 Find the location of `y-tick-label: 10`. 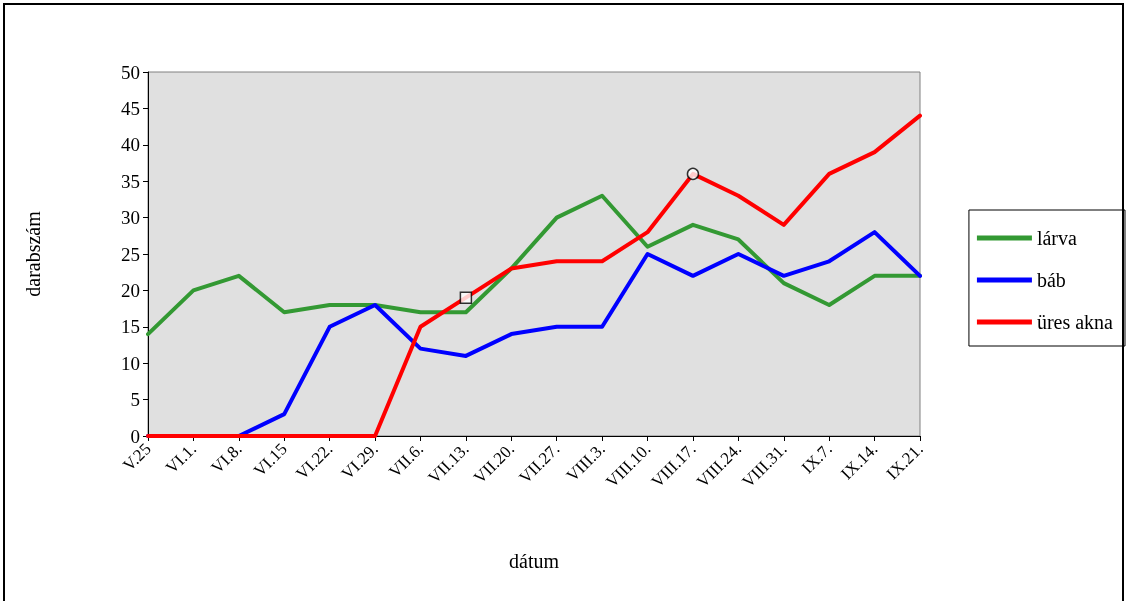

y-tick-label: 10 is located at coordinates (130, 363).